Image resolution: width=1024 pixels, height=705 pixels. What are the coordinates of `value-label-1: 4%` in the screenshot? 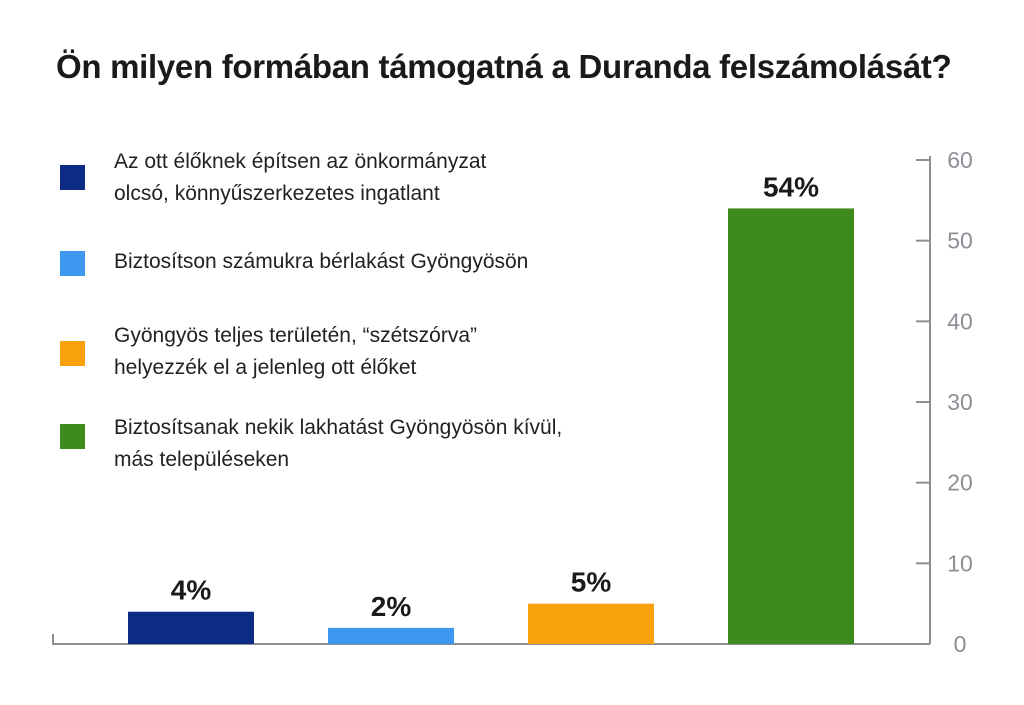 It's located at (191, 590).